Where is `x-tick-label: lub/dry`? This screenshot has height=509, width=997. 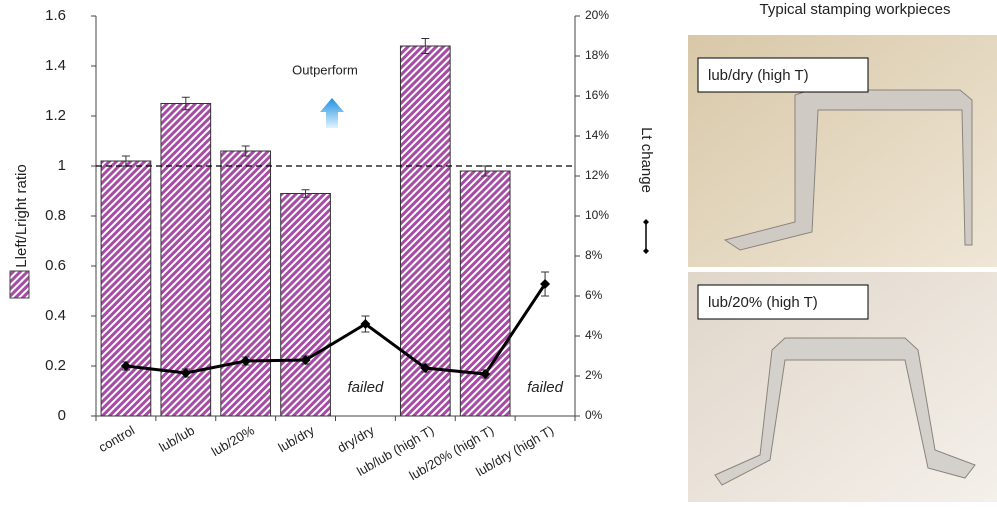 x-tick-label: lub/dry is located at coordinates (296, 438).